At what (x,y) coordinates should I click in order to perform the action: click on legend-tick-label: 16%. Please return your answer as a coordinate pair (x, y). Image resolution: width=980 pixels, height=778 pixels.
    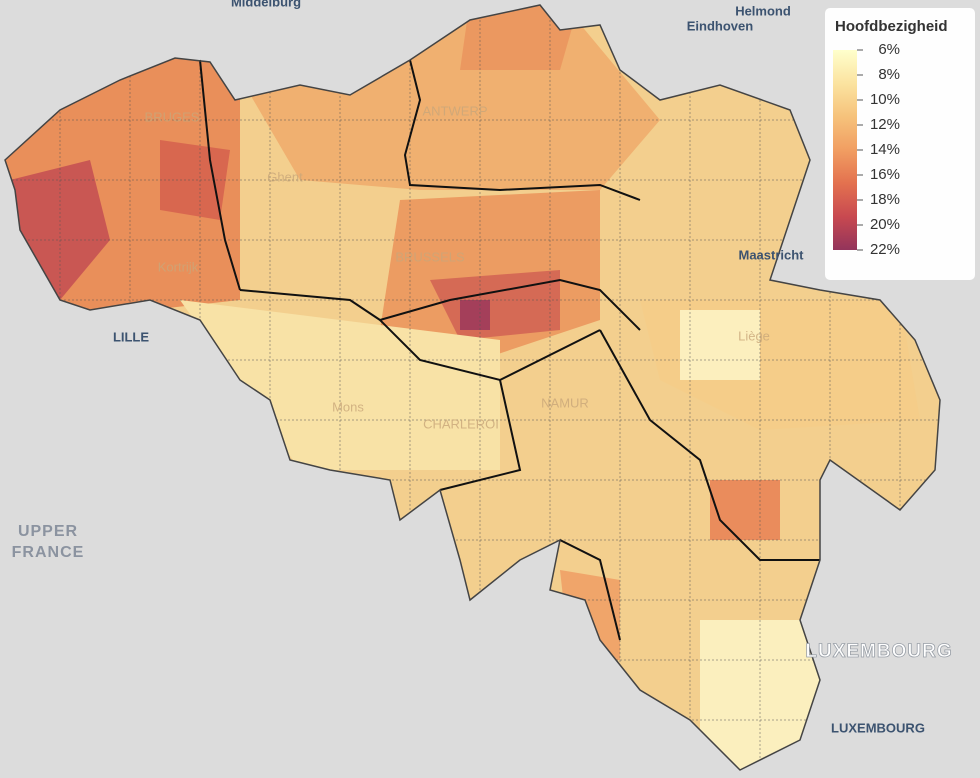
    Looking at the image, I should click on (885, 174).